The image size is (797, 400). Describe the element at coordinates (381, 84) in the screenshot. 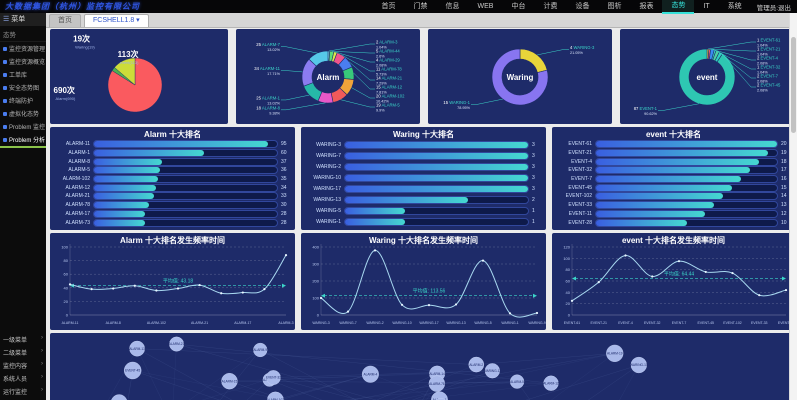

I see `svg-text: 7.29%` at that location.